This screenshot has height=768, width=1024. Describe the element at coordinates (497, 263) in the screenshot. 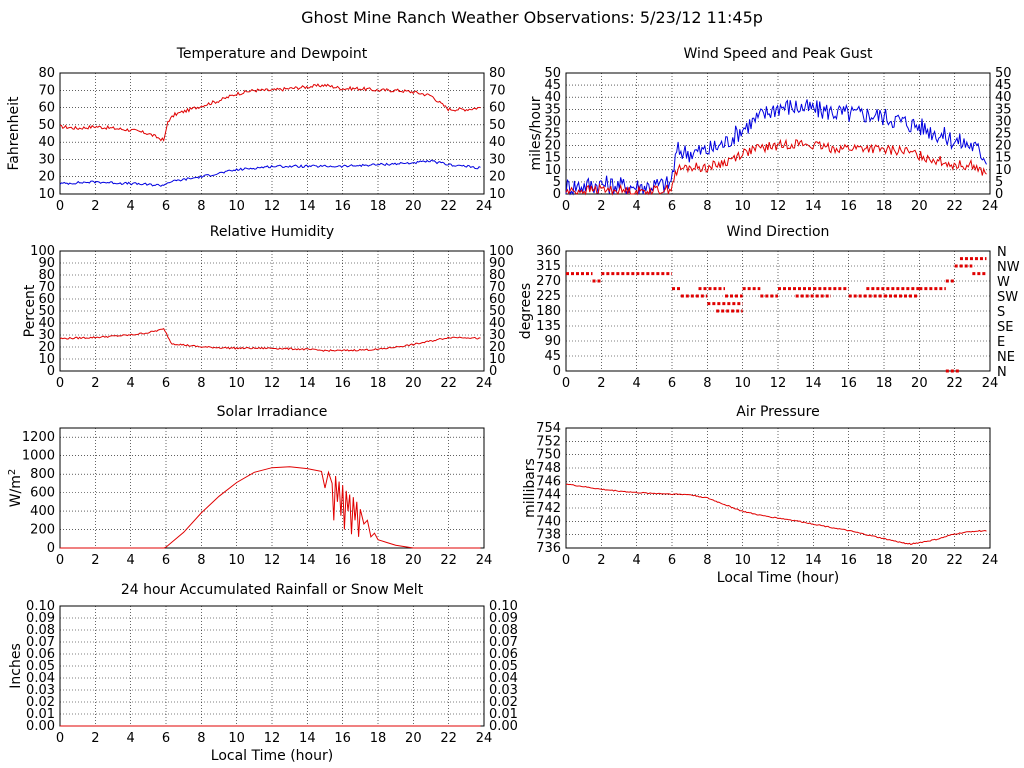

I see `y2-tick-label: 90` at that location.